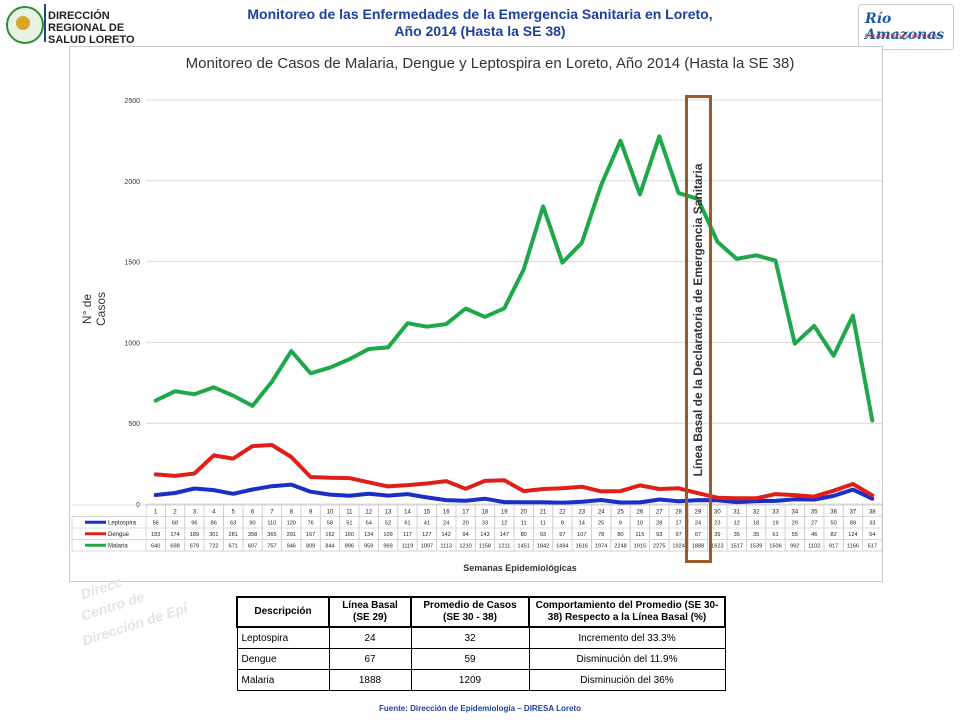 This screenshot has height=720, width=960. I want to click on x-tick-label: 38, so click(872, 513).